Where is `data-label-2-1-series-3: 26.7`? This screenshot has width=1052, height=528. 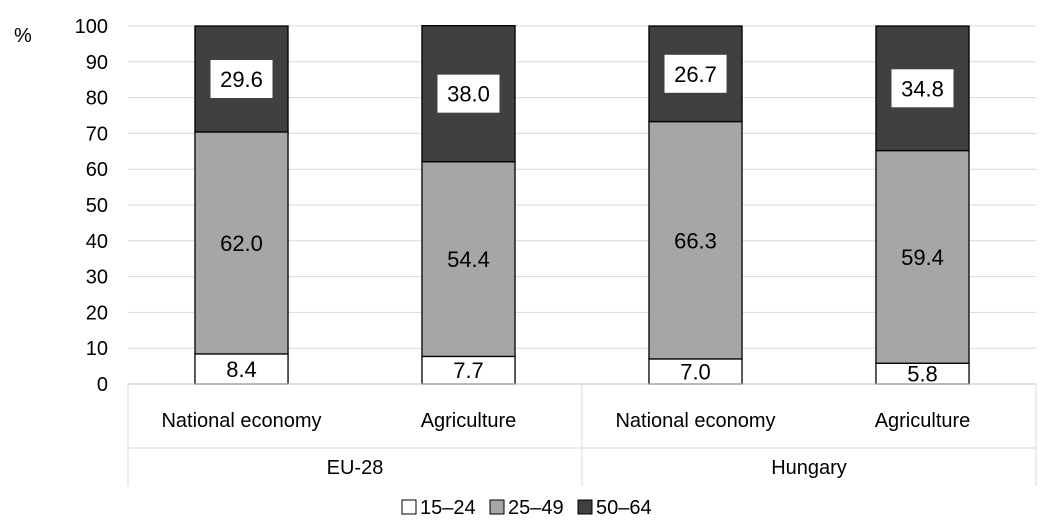
data-label-2-1-series-3: 26.7 is located at coordinates (695, 74).